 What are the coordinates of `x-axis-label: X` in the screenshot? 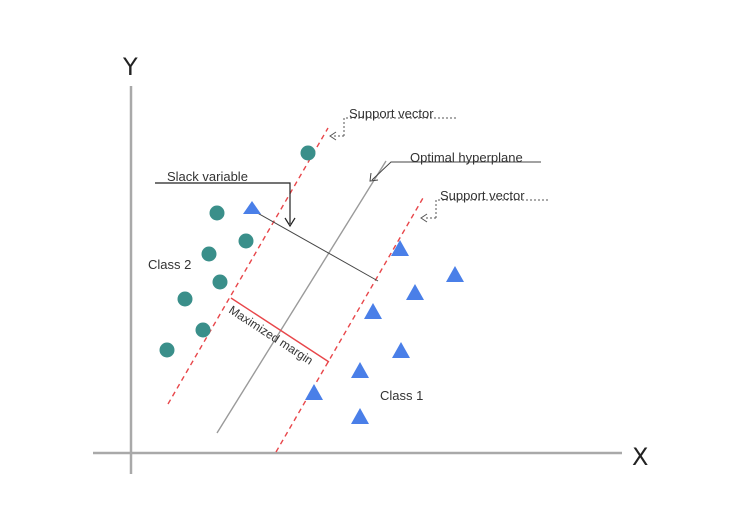 It's located at (640, 457).